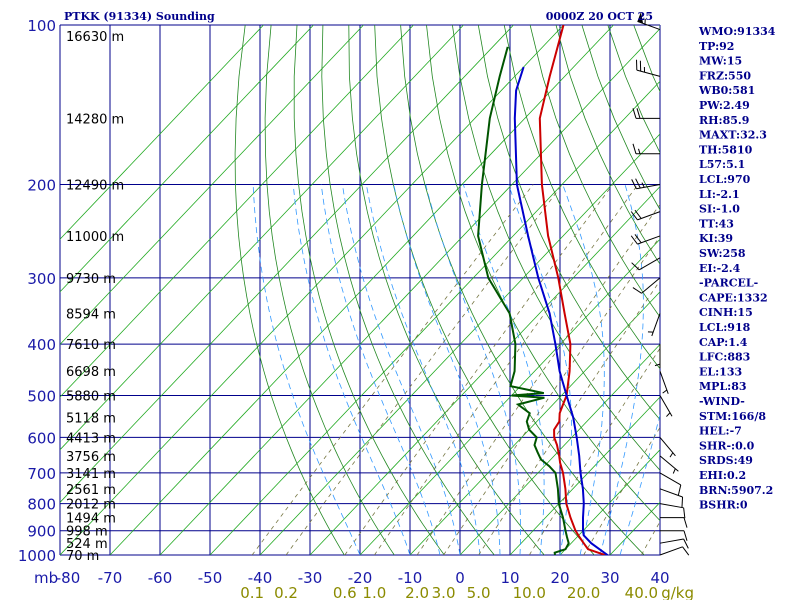 Image resolution: width=800 pixels, height=600 pixels. I want to click on height-label: 3141 m, so click(91, 474).